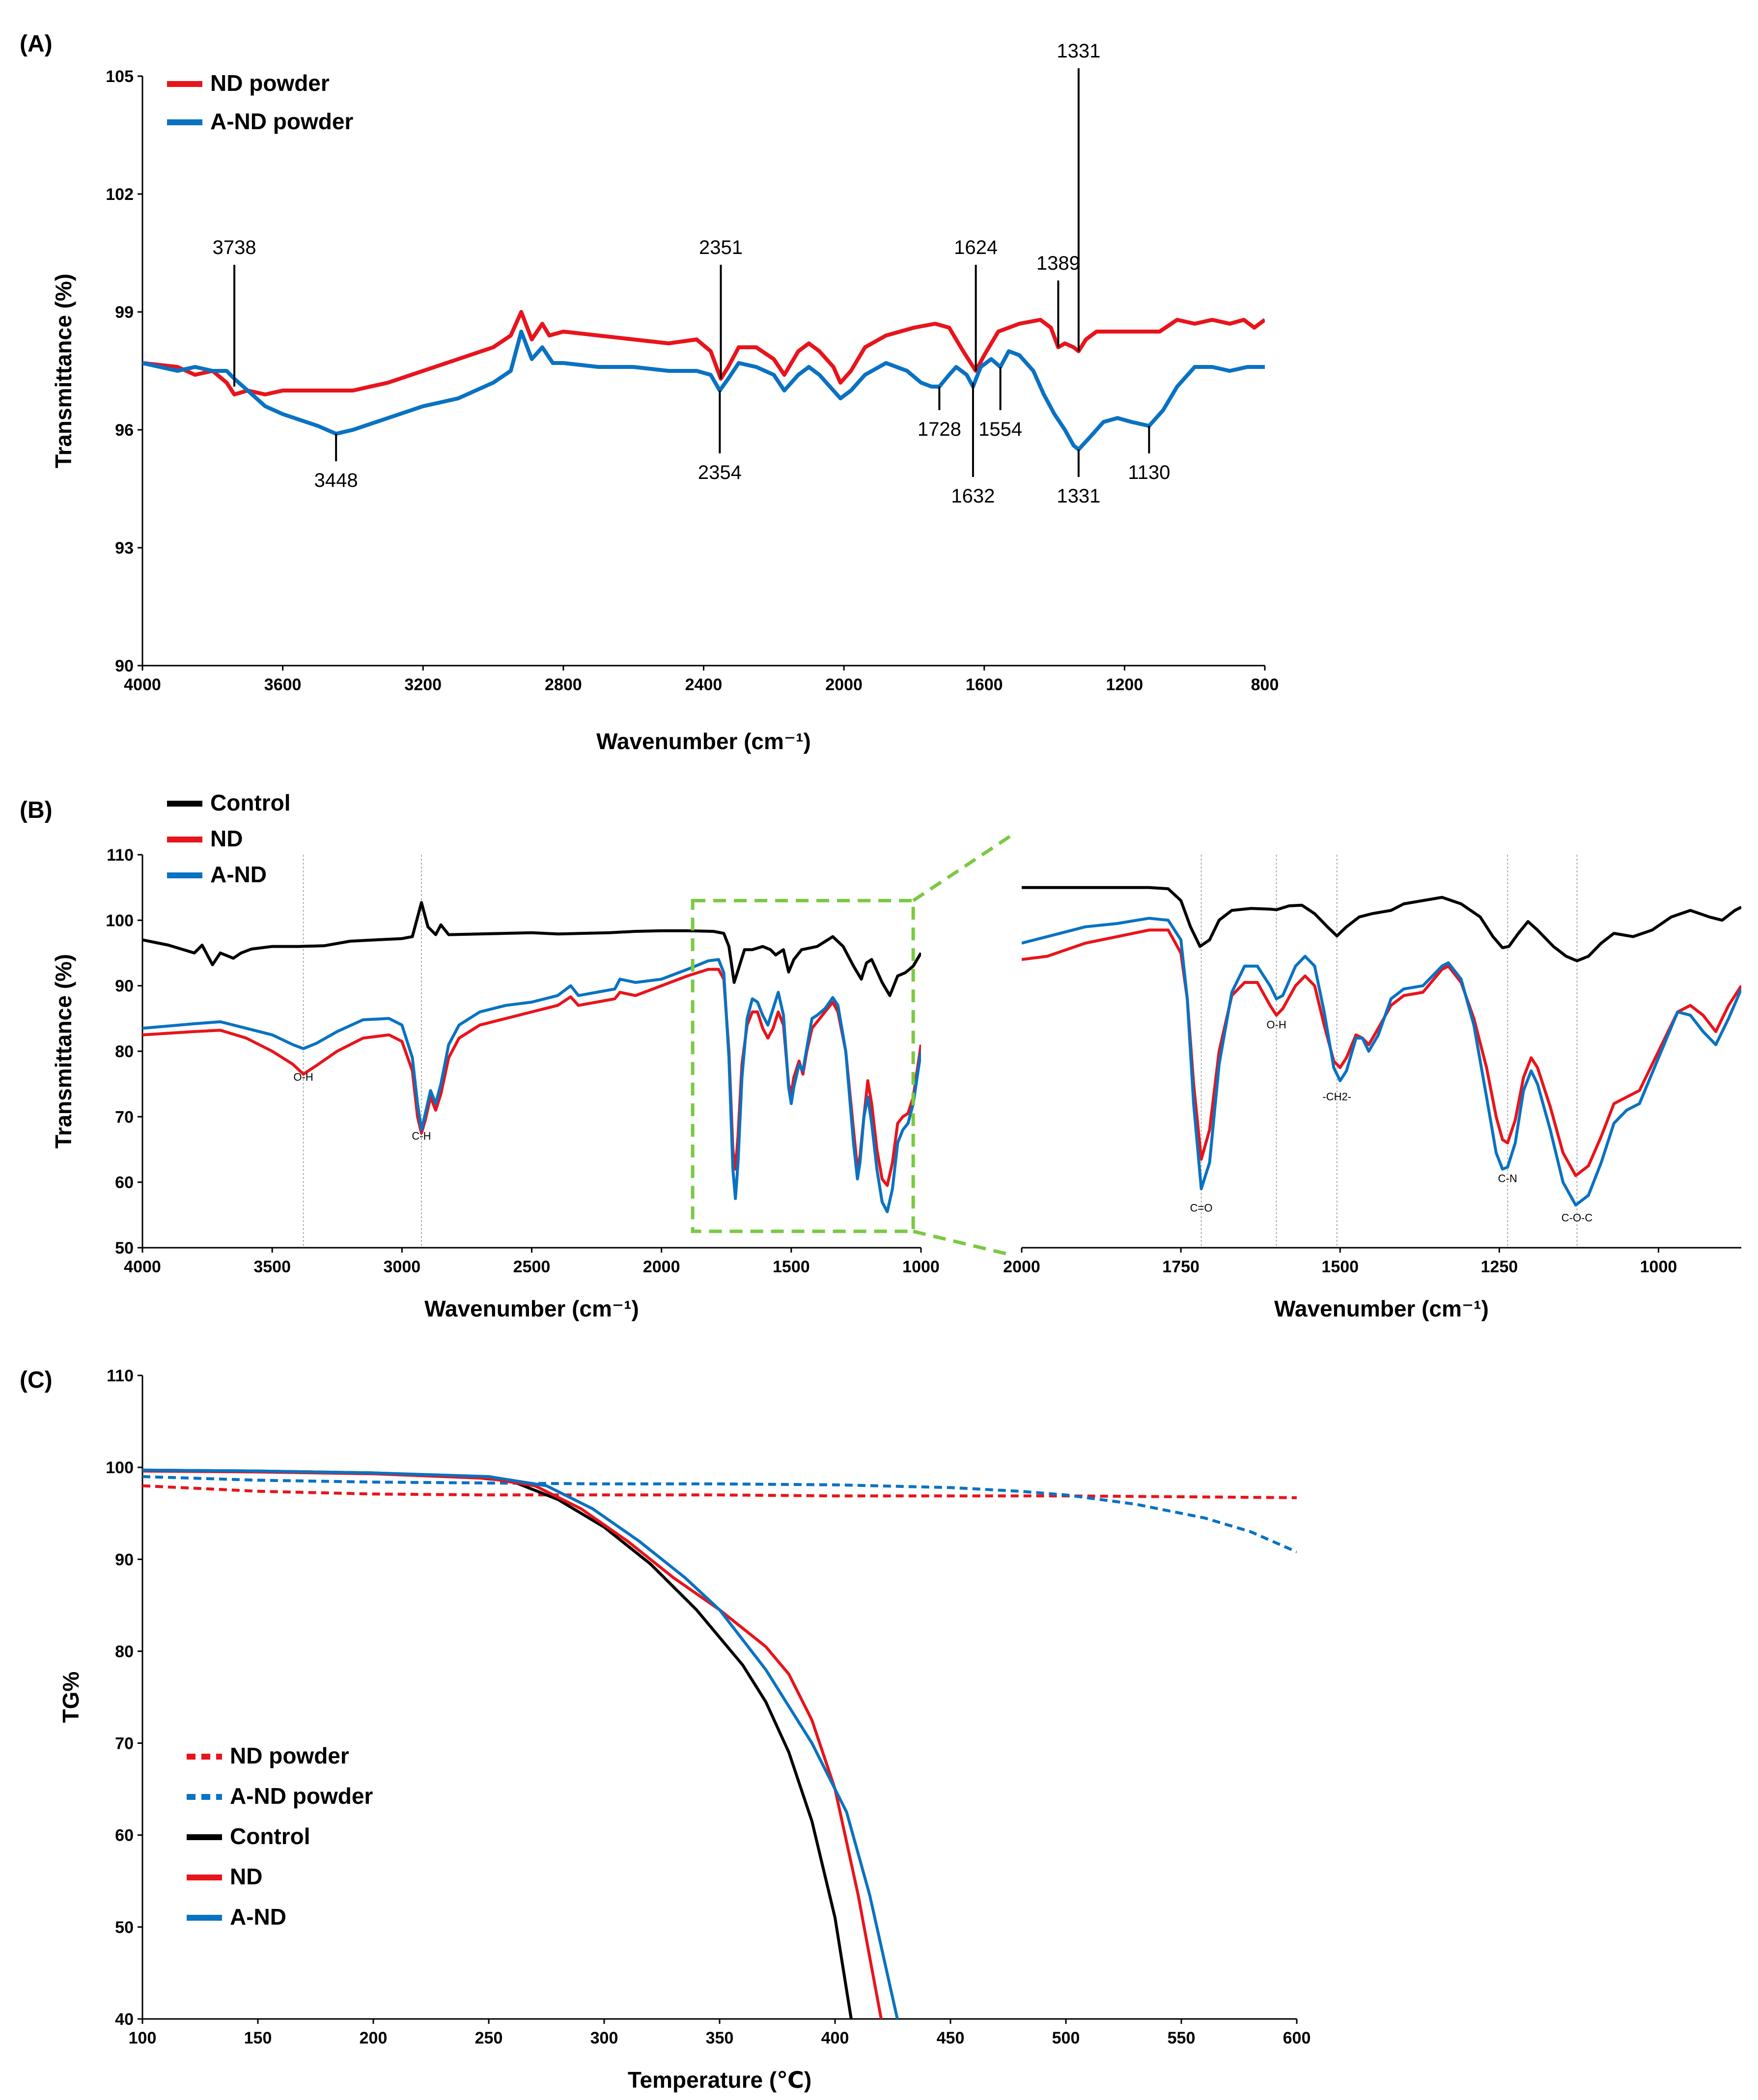 This screenshot has width=1758, height=2100. What do you see at coordinates (704, 684) in the screenshot?
I see `x-tick-label: 2400` at bounding box center [704, 684].